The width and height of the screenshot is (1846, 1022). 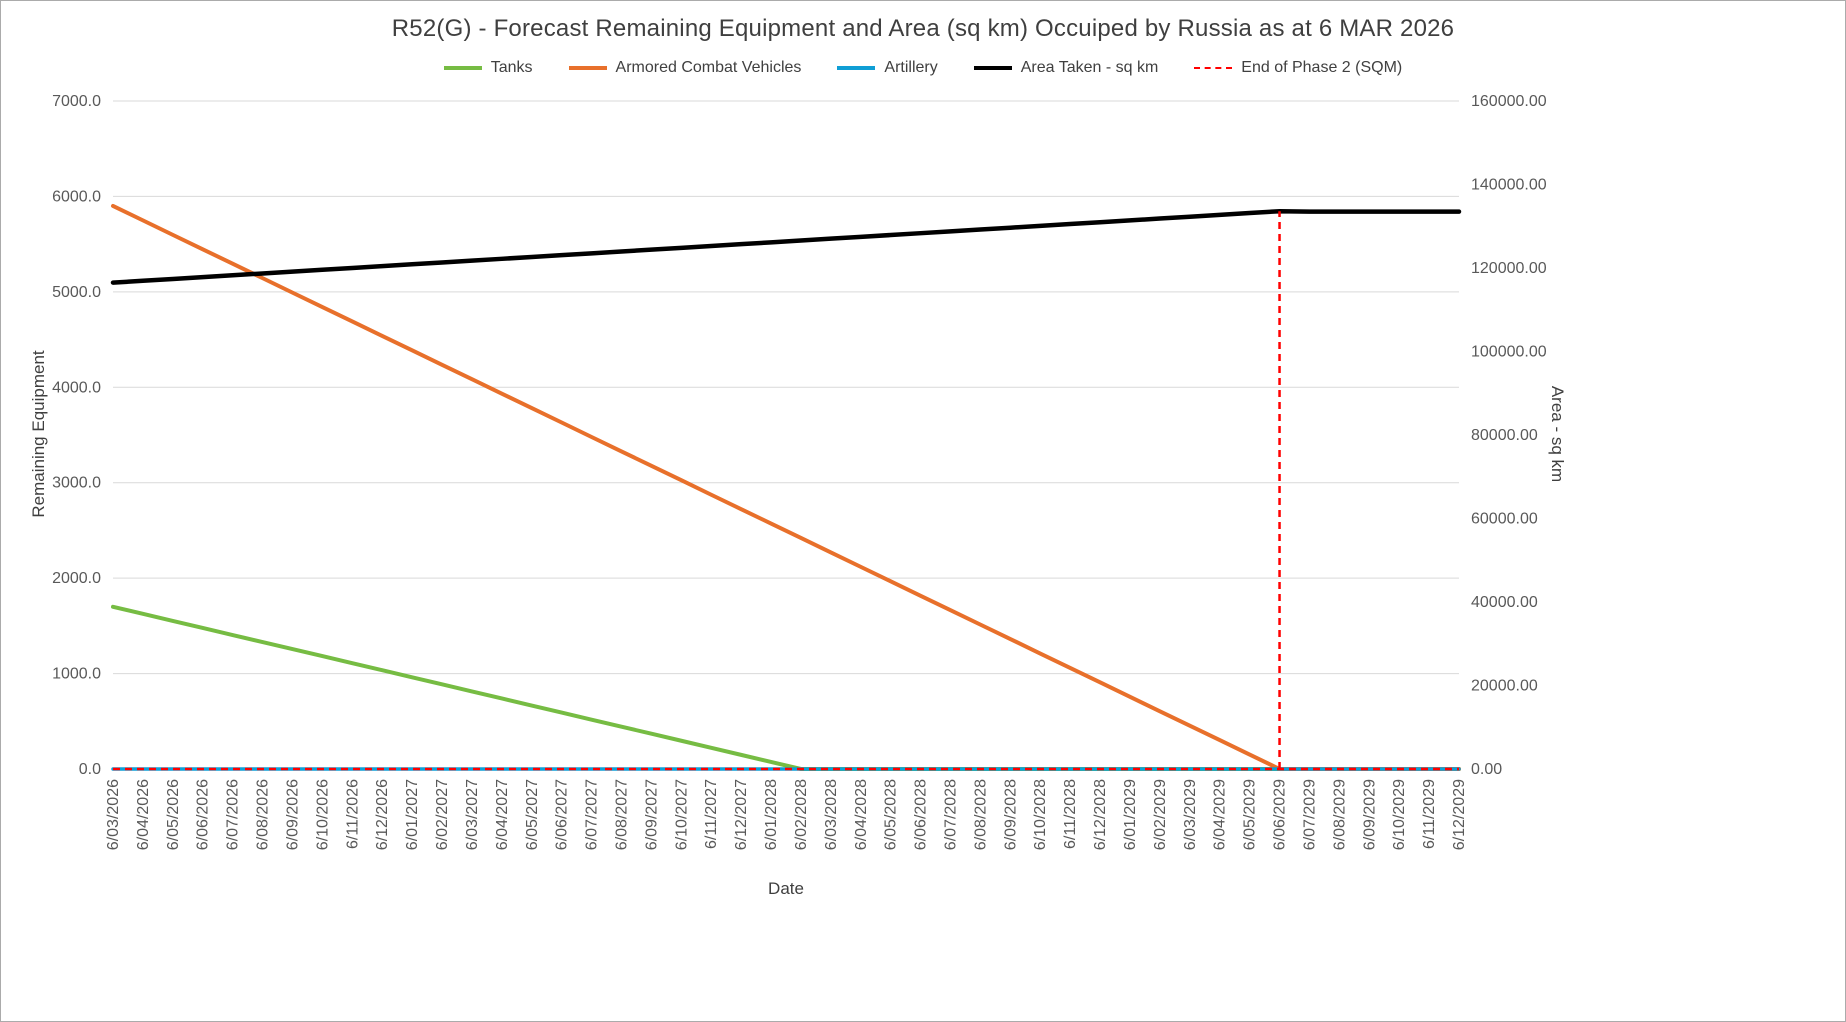 I want to click on x-axis-tick-label: 6/09/2027, so click(x=651, y=814).